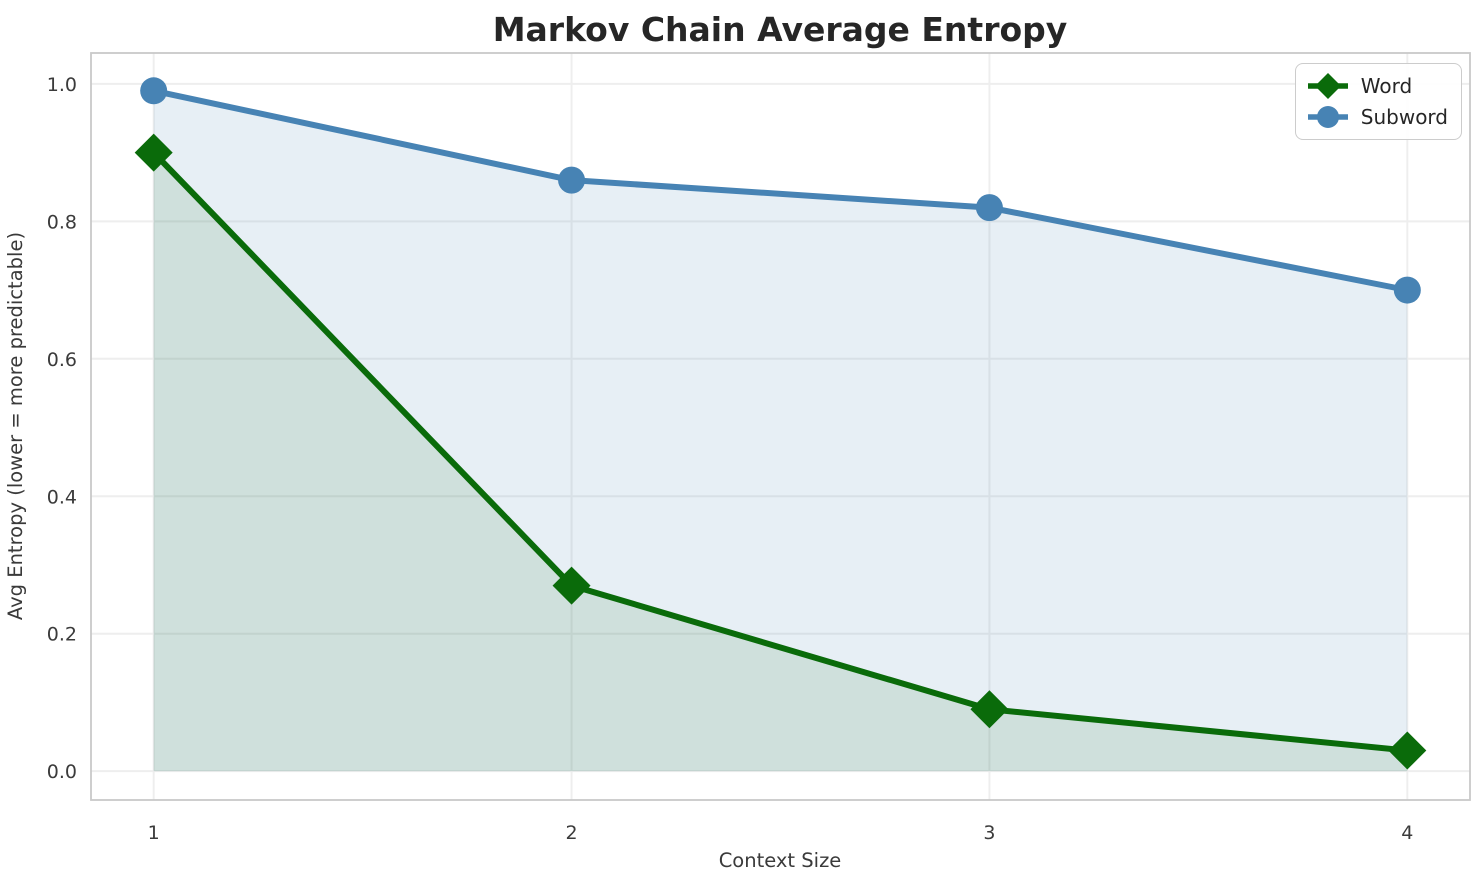 This screenshot has width=1484, height=885. I want to click on y-tick-label-0.2: 0.2, so click(62, 635).